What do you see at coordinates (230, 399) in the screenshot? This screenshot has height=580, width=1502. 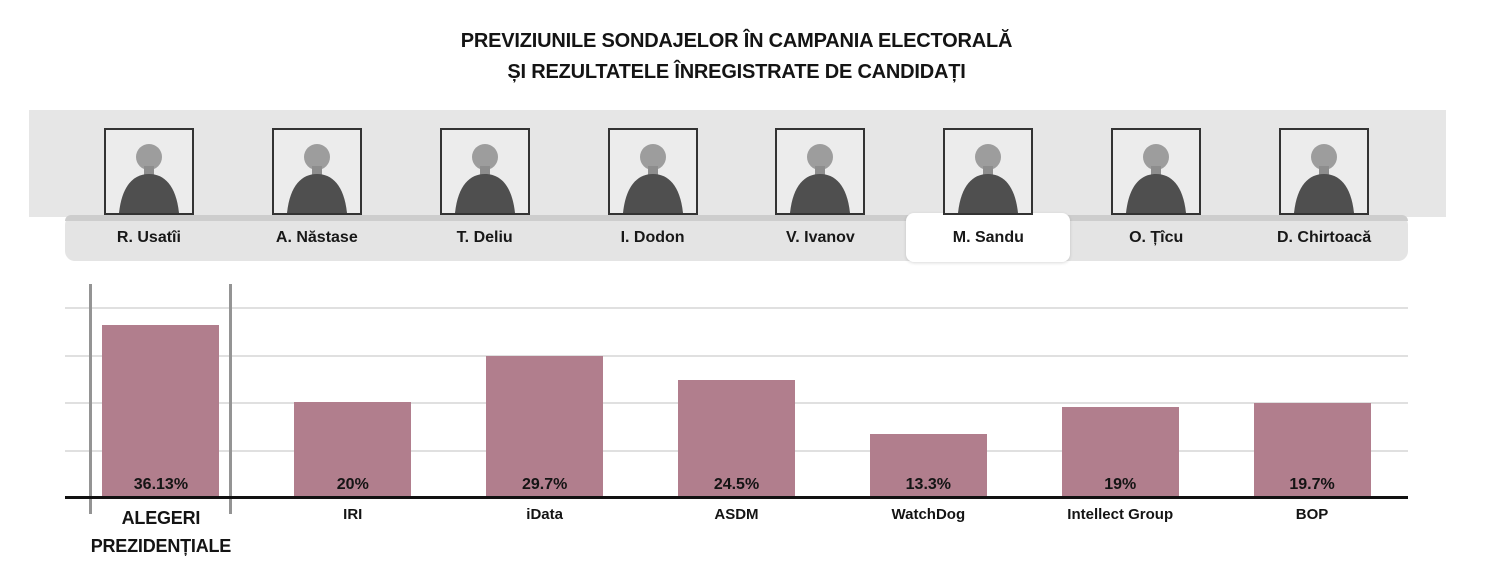 I see `highlight-marker-right` at bounding box center [230, 399].